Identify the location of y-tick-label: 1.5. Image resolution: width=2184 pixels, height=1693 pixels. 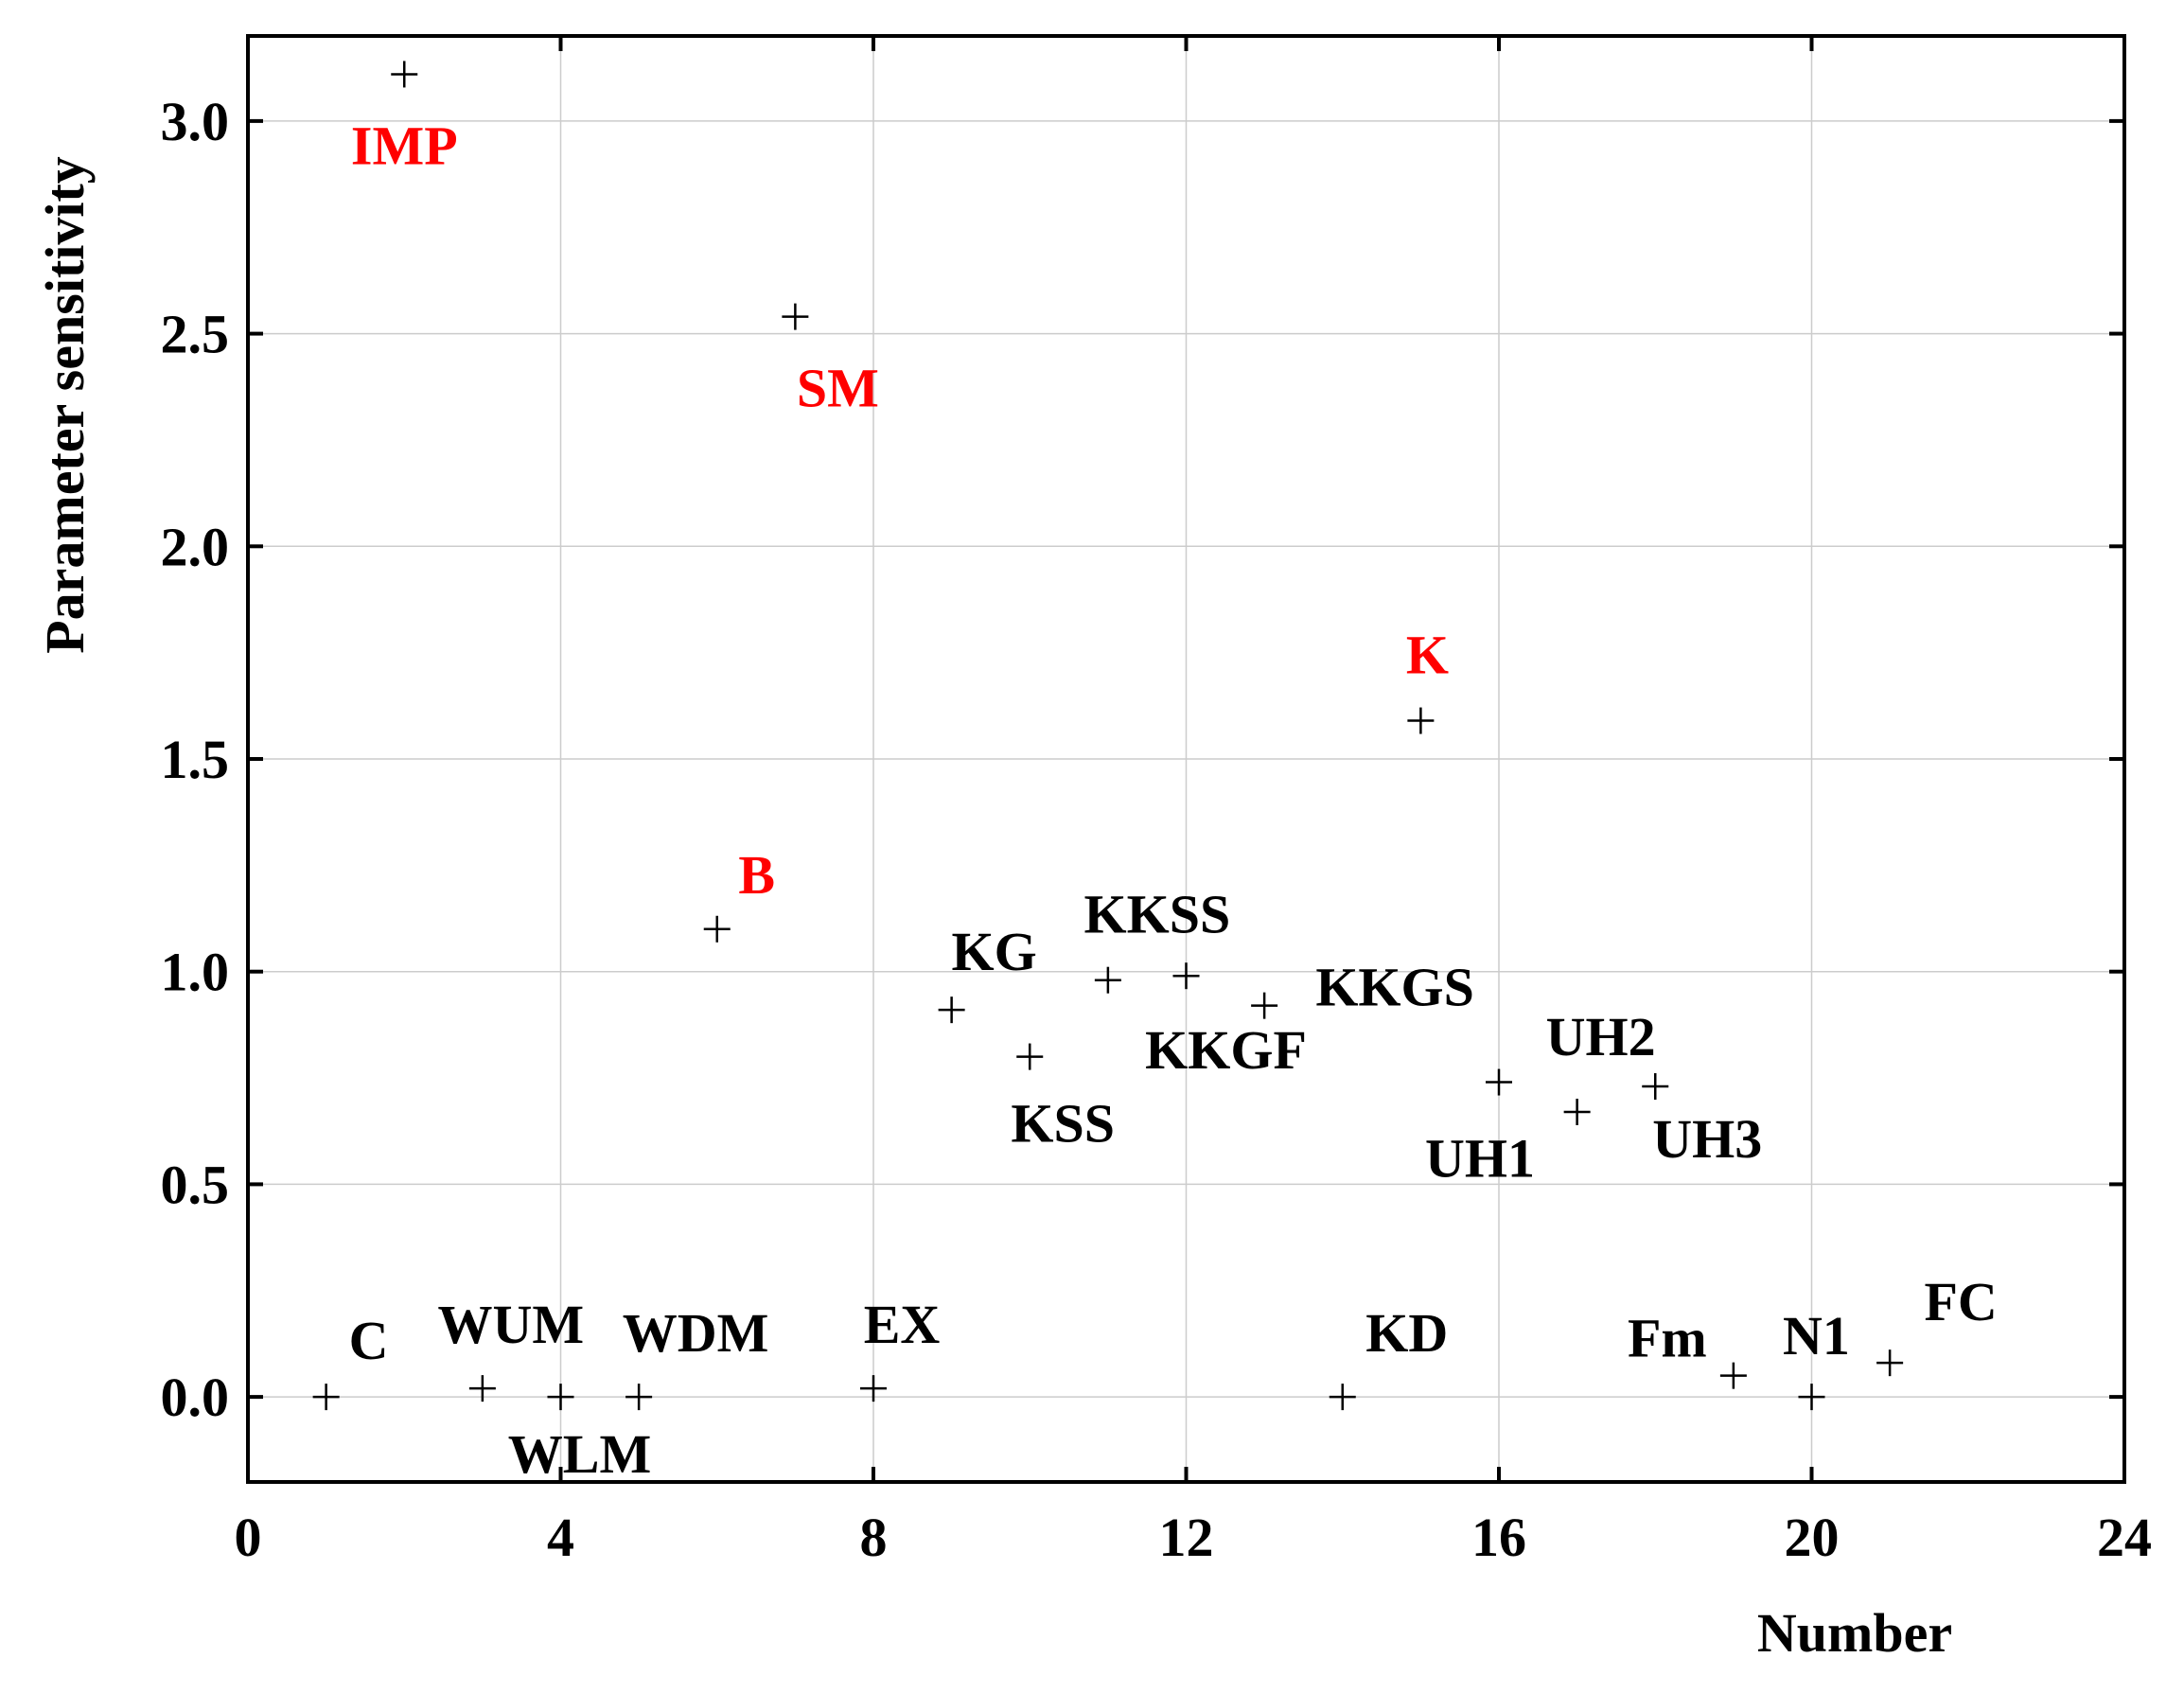
(195, 759).